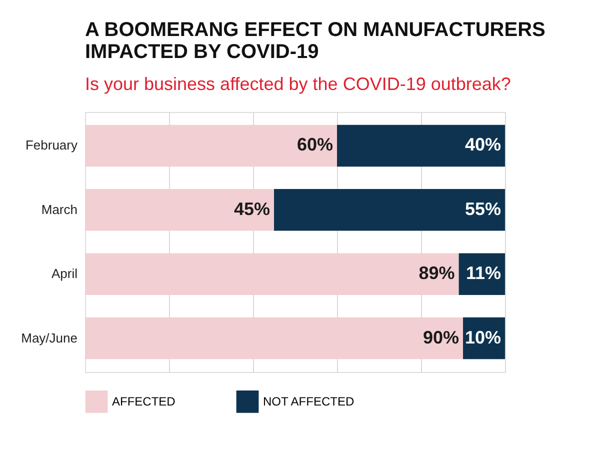  What do you see at coordinates (482, 208) in the screenshot?
I see `data-label: 55%` at bounding box center [482, 208].